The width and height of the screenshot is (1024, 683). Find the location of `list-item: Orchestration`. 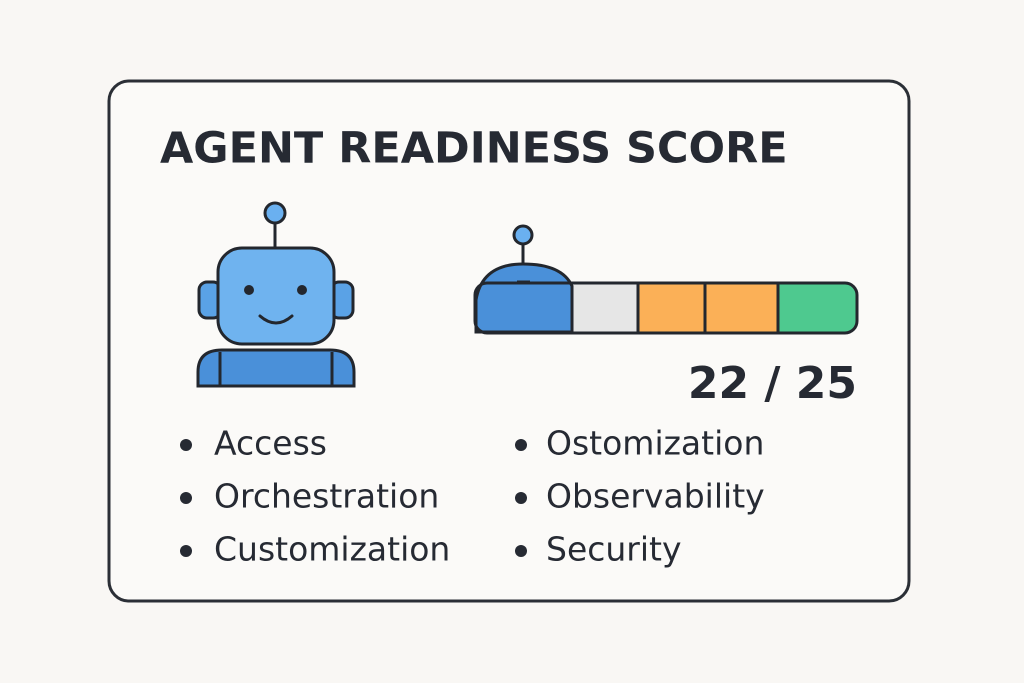

list-item: Orchestration is located at coordinates (326, 496).